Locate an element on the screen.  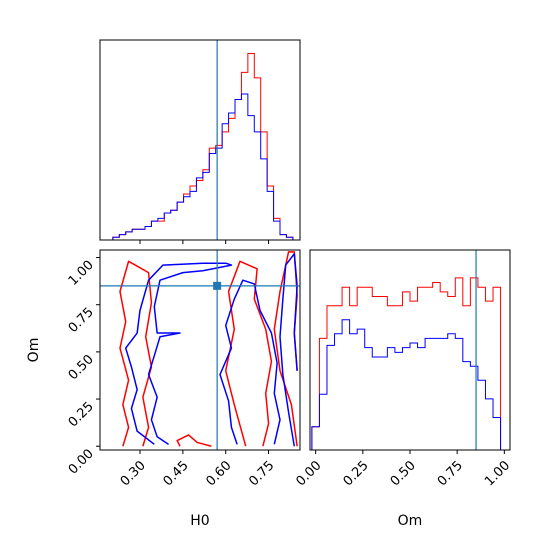
h0-histogram-series is located at coordinates (200, 167).